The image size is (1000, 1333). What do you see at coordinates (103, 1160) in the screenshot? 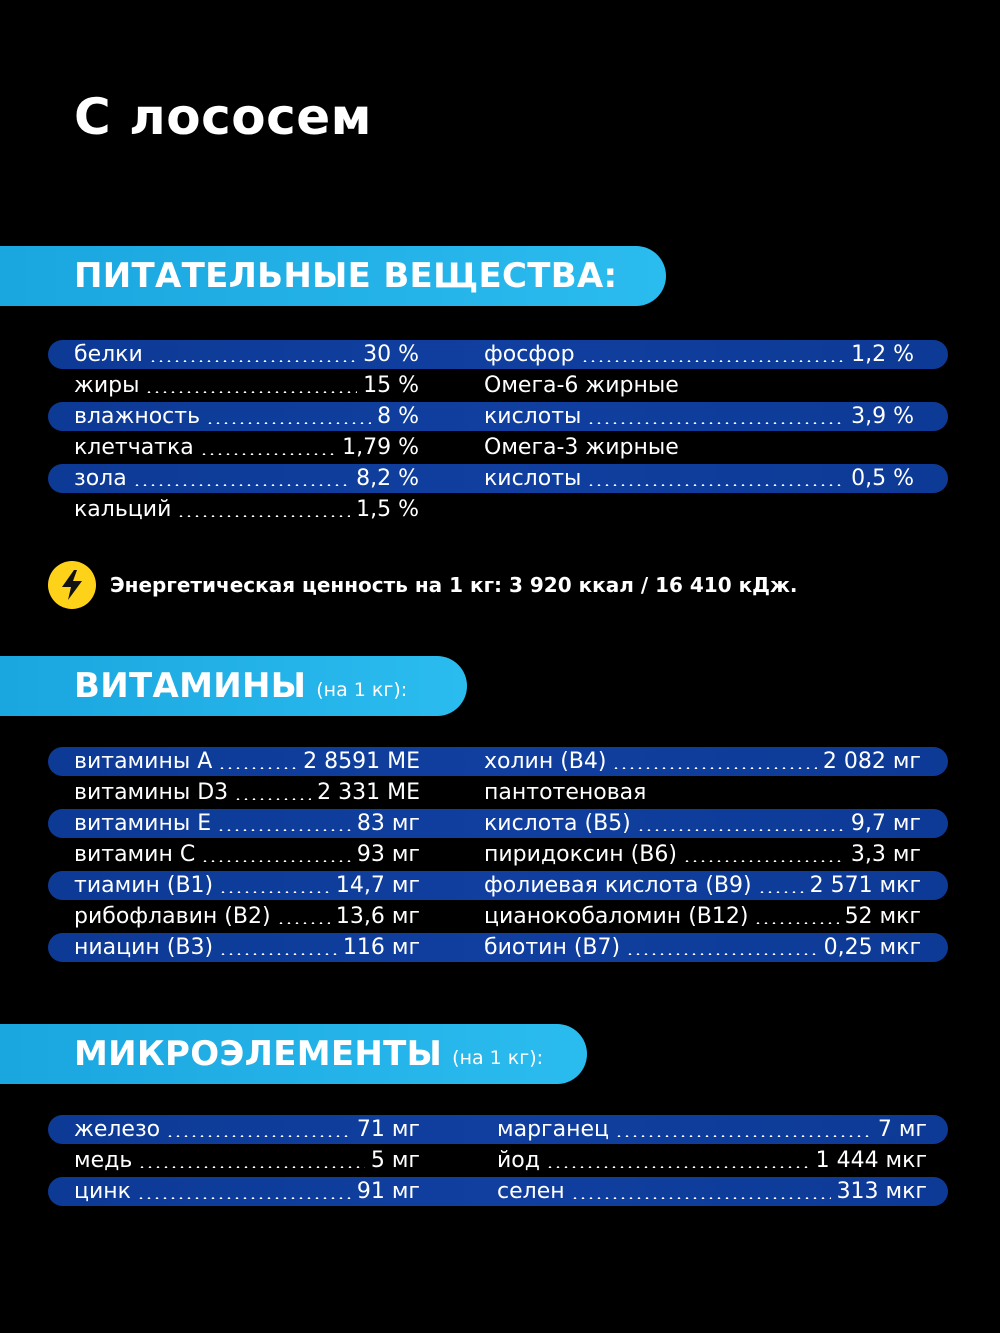
I see `item-label: медь` at bounding box center [103, 1160].